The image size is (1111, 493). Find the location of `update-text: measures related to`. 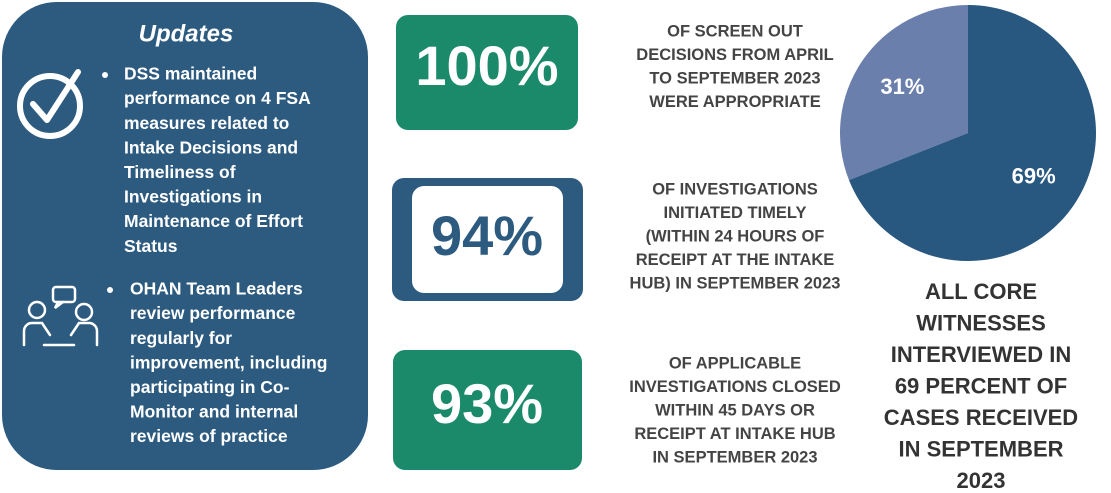

update-text: measures related to is located at coordinates (206, 123).